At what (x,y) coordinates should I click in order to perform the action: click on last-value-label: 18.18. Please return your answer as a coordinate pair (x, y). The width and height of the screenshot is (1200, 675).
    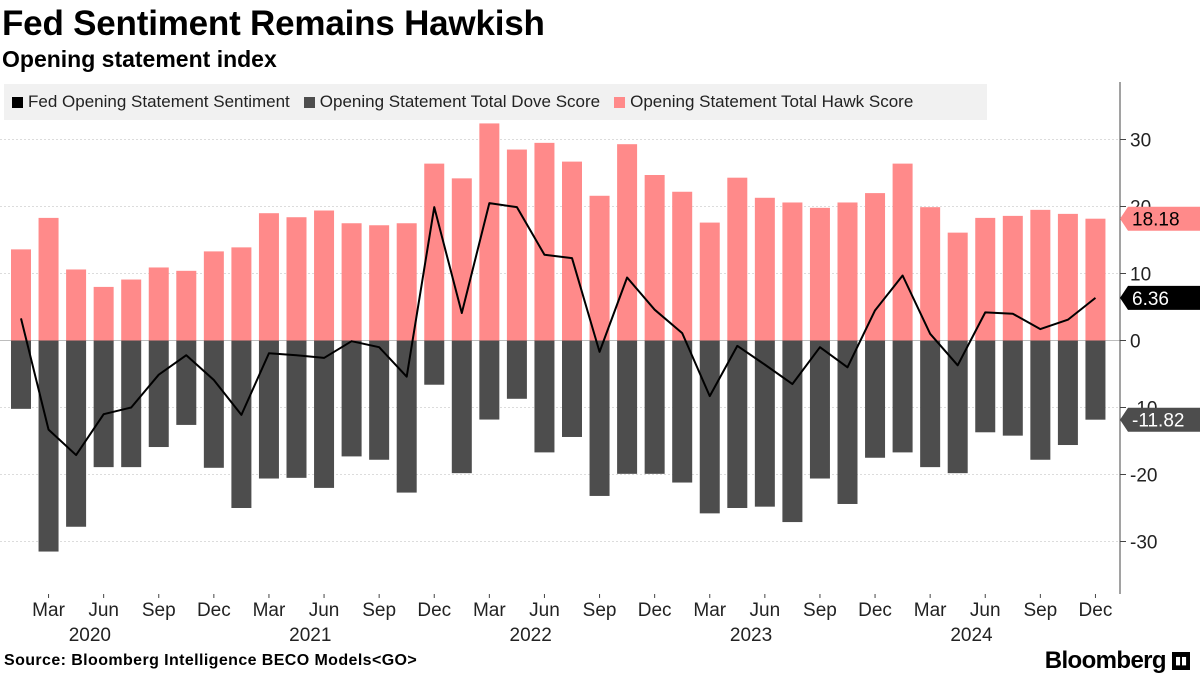
    Looking at the image, I should click on (1156, 220).